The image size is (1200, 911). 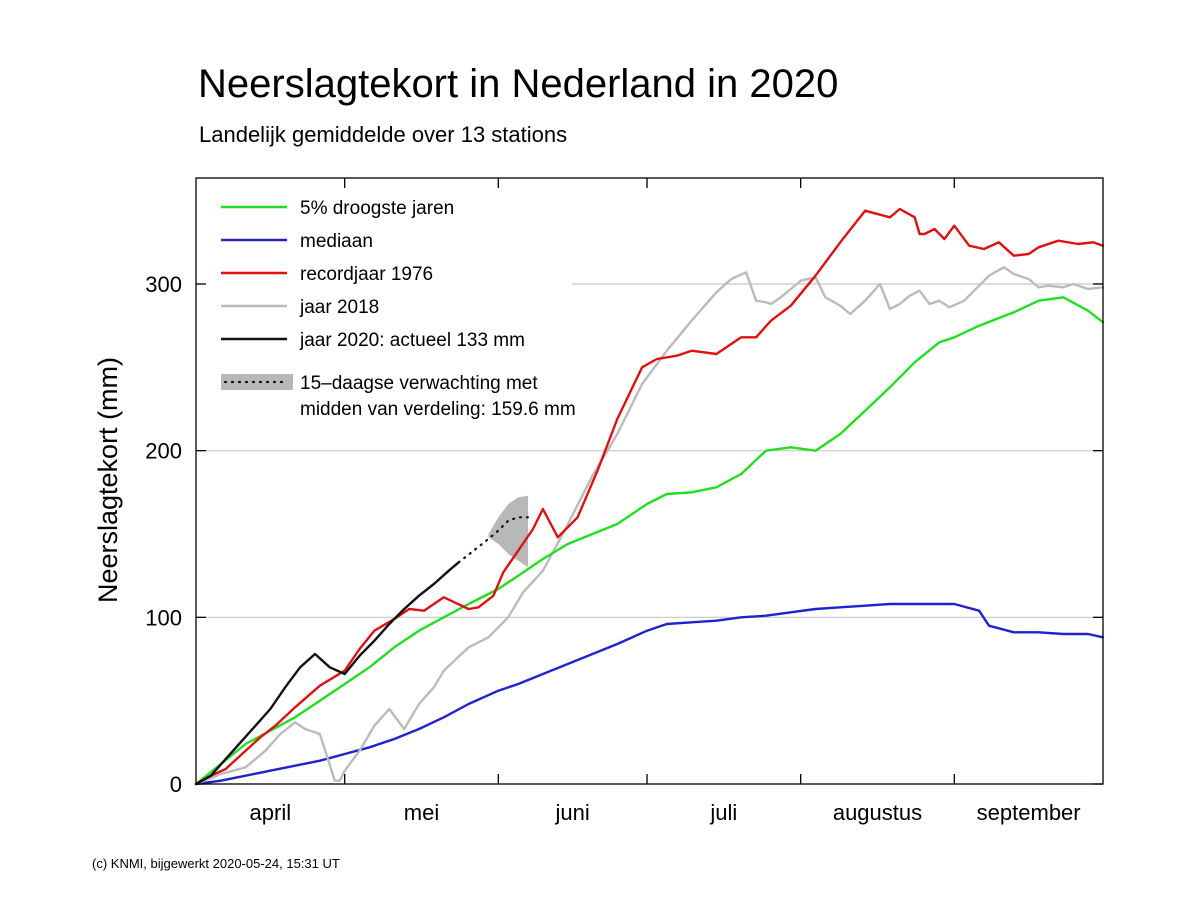 What do you see at coordinates (412, 340) in the screenshot?
I see `legend-label-jaar2020: jaar 2020: actueel 133 mm` at bounding box center [412, 340].